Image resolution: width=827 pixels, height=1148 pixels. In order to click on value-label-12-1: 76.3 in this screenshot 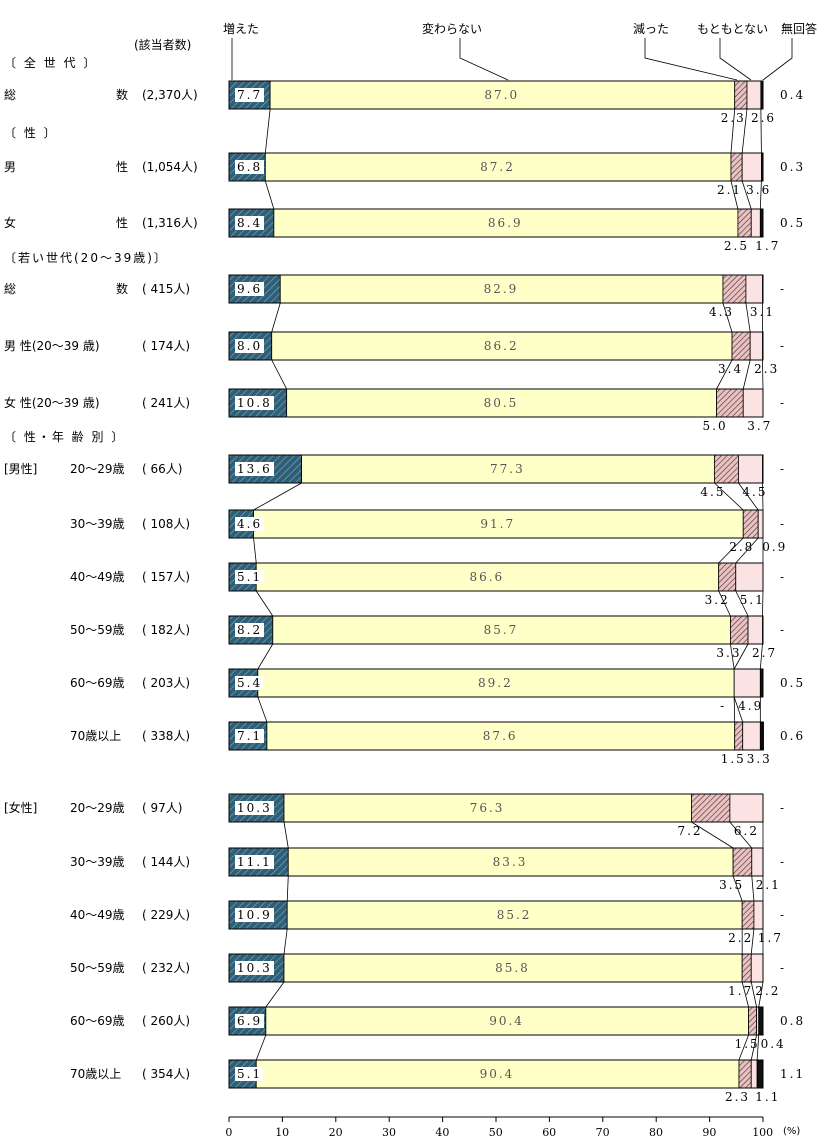, I will do `click(487, 808)`.